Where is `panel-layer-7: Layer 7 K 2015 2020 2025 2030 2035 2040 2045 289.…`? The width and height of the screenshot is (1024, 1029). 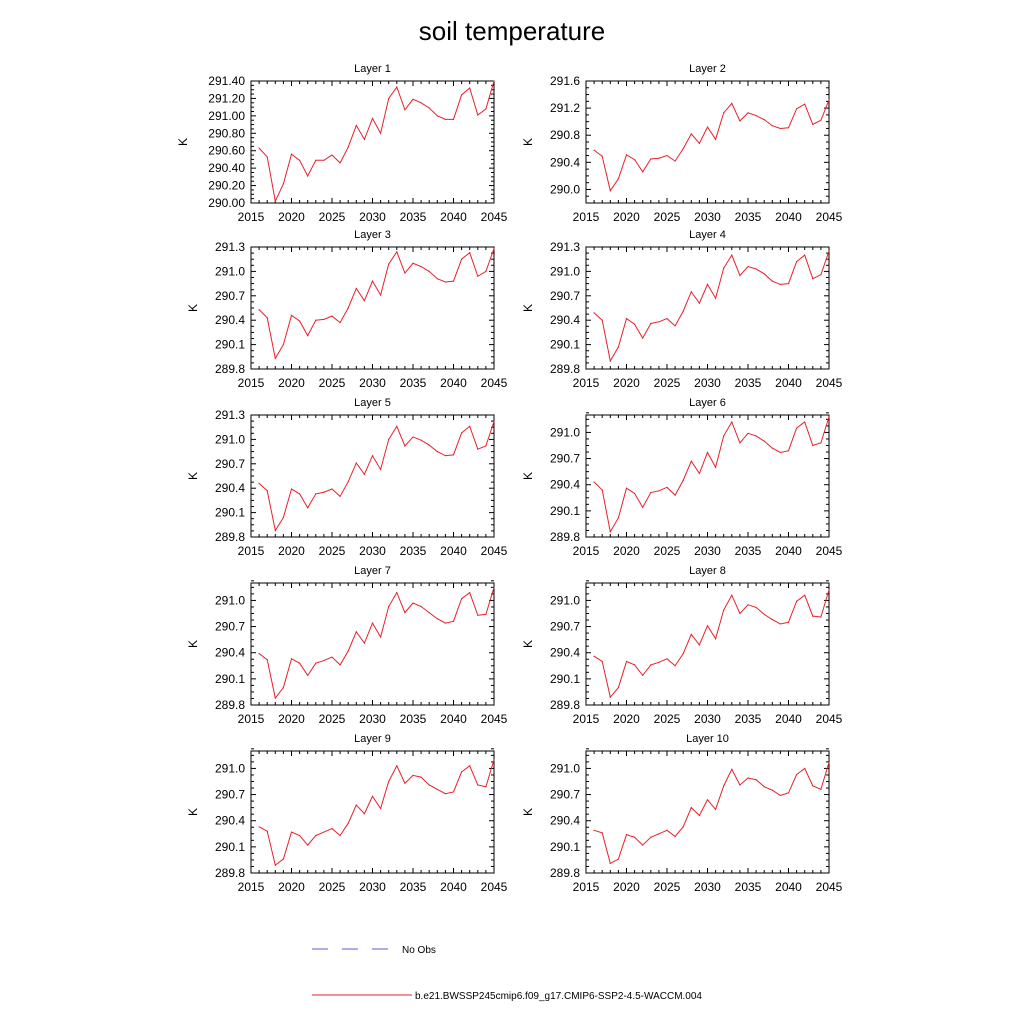 panel-layer-7: Layer 7 K 2015 2020 2025 2030 2035 2040 2045 289.… is located at coordinates (347, 645).